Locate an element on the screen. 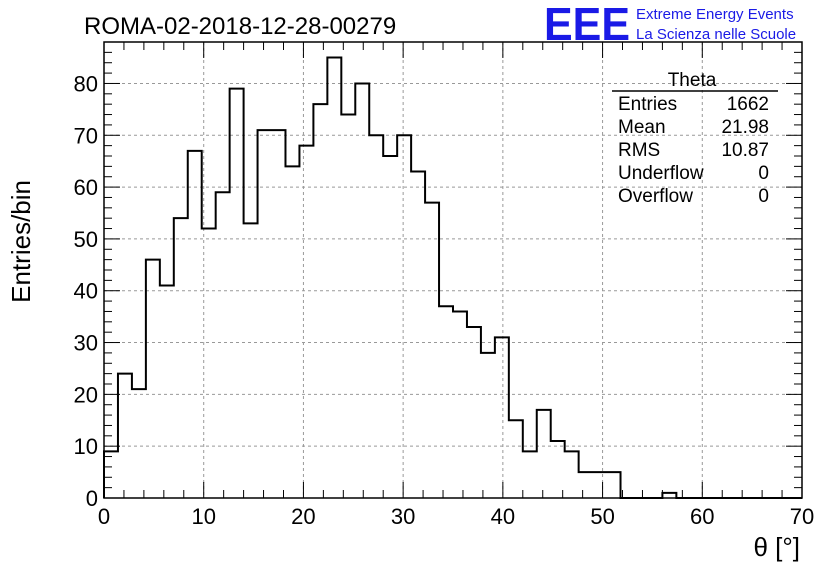  y-tick-label: 10 is located at coordinates (86, 446).